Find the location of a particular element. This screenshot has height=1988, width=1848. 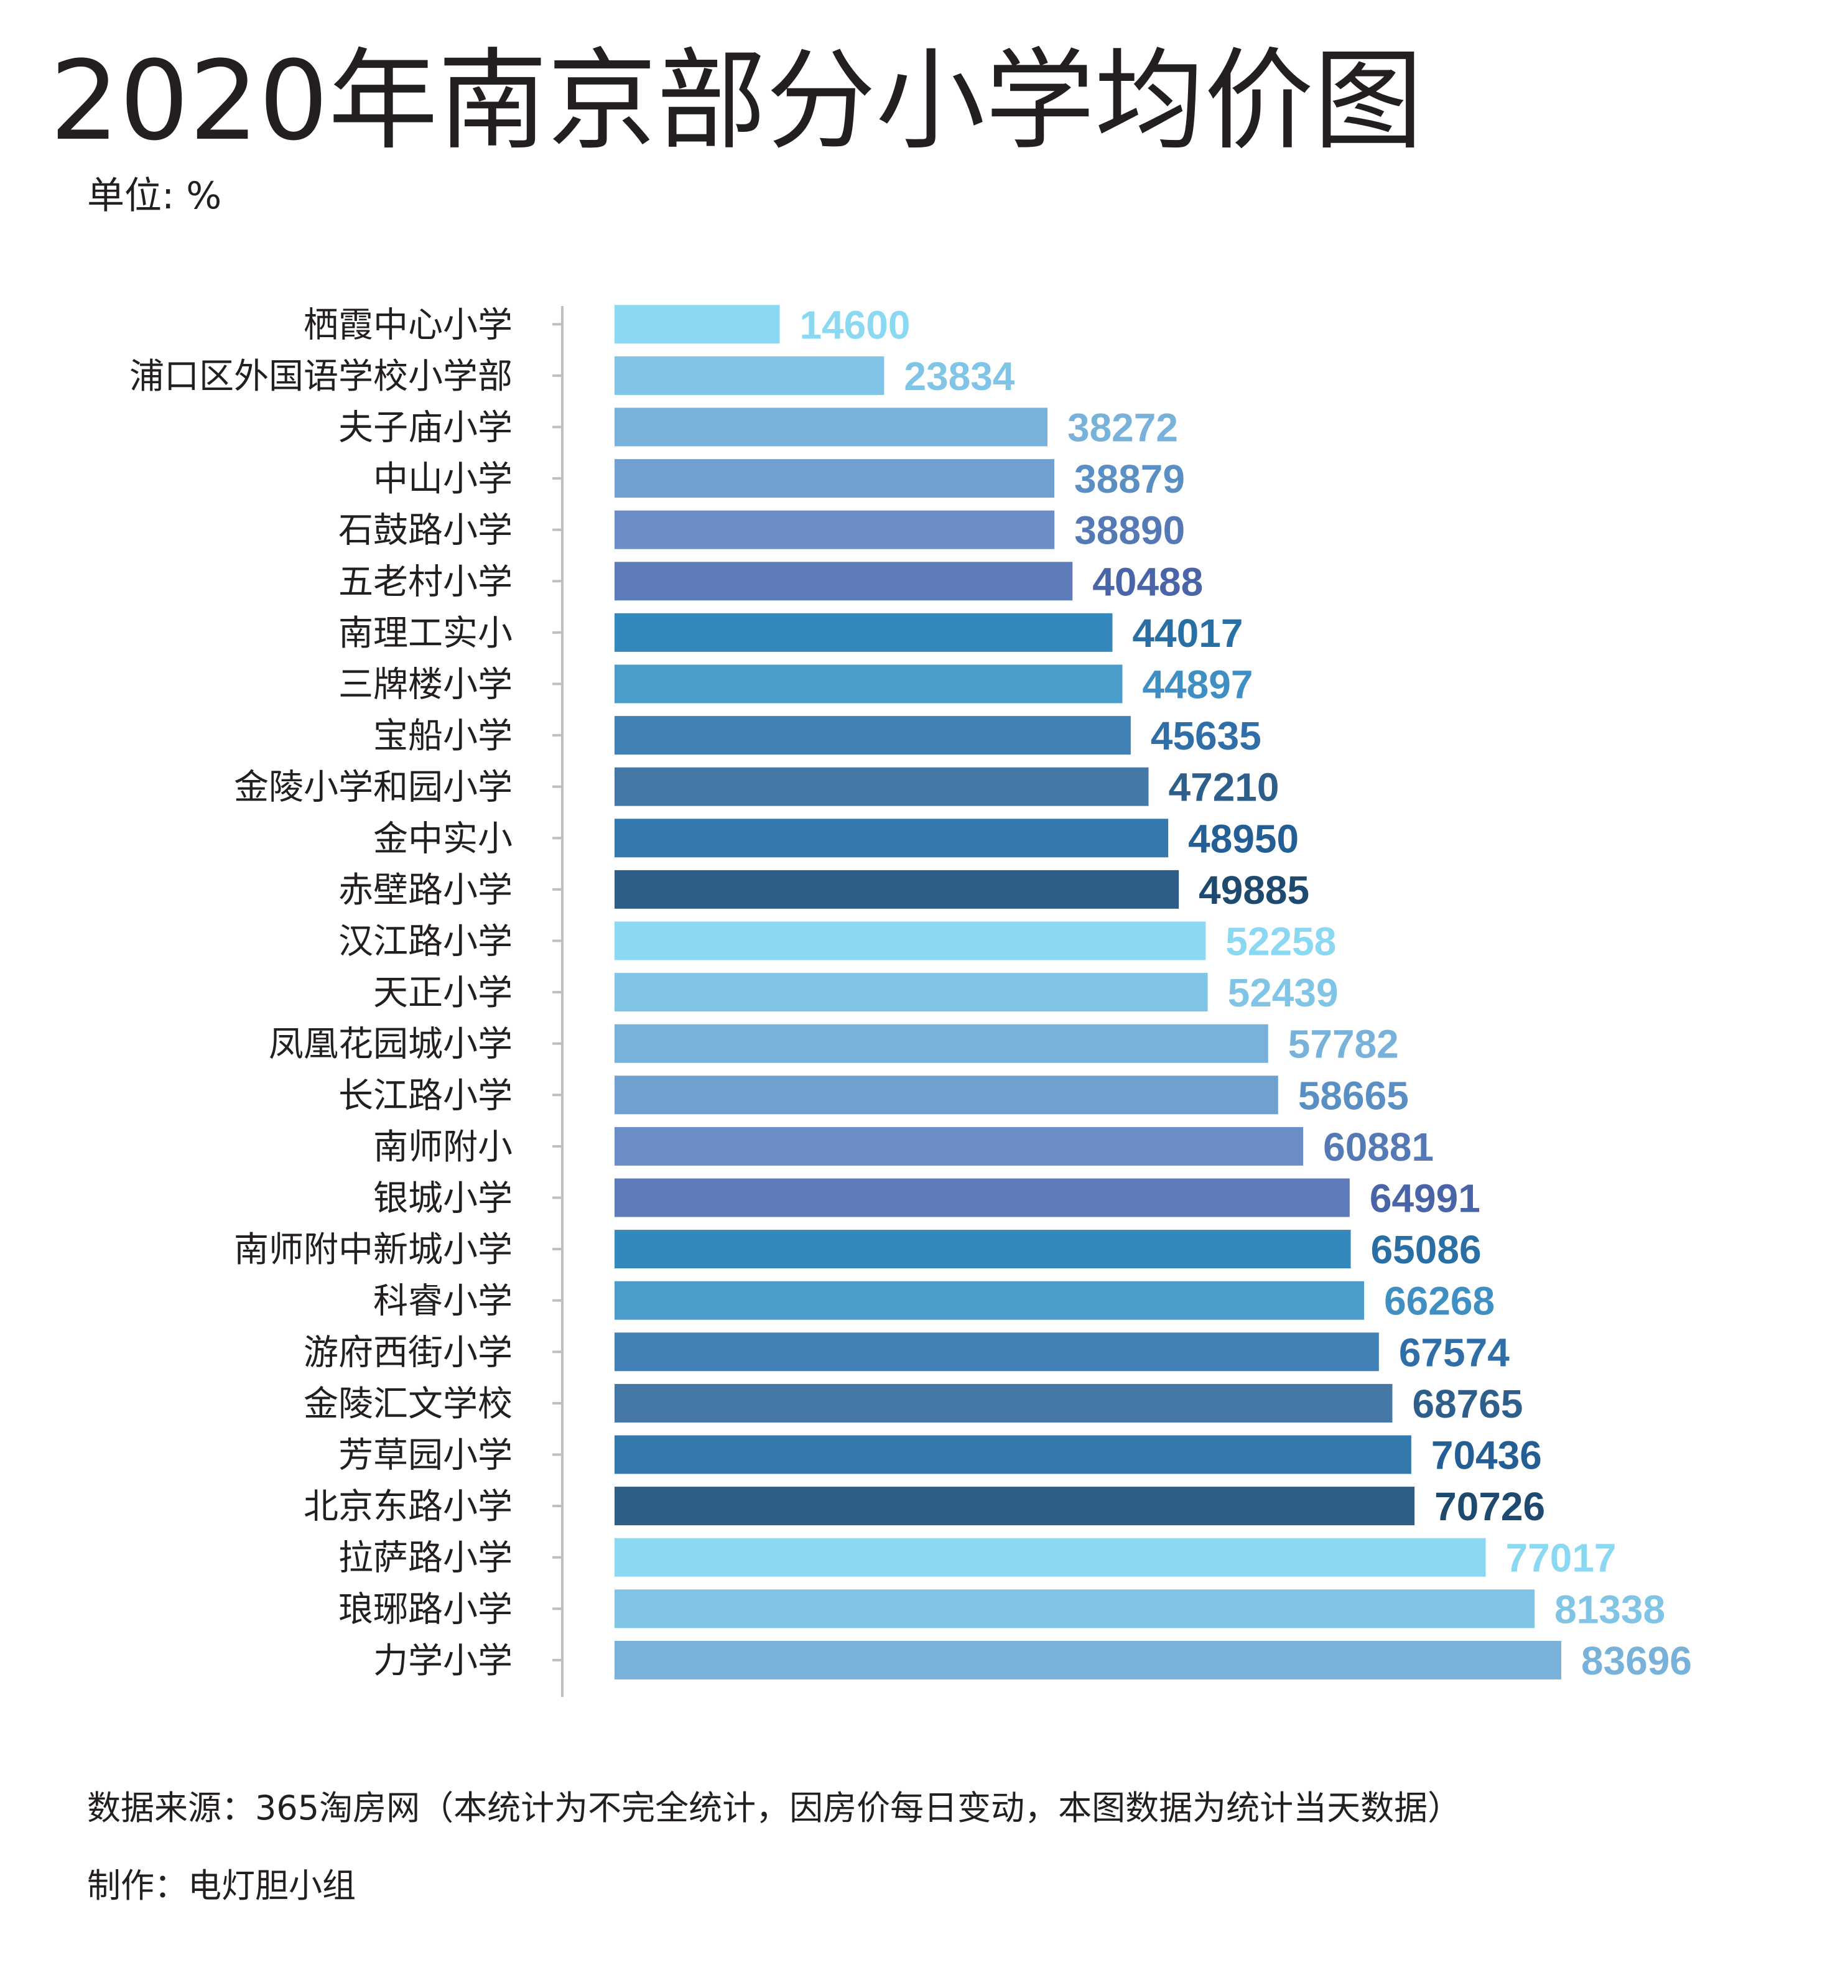

data-label: 68765 is located at coordinates (1467, 1404).